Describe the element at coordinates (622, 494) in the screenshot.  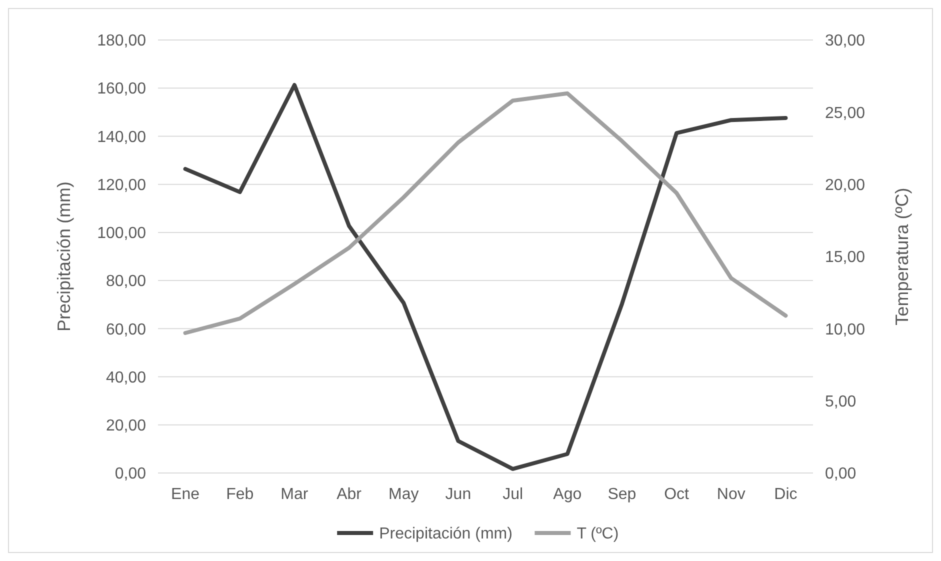
I see `x-tick-label: Sep` at that location.